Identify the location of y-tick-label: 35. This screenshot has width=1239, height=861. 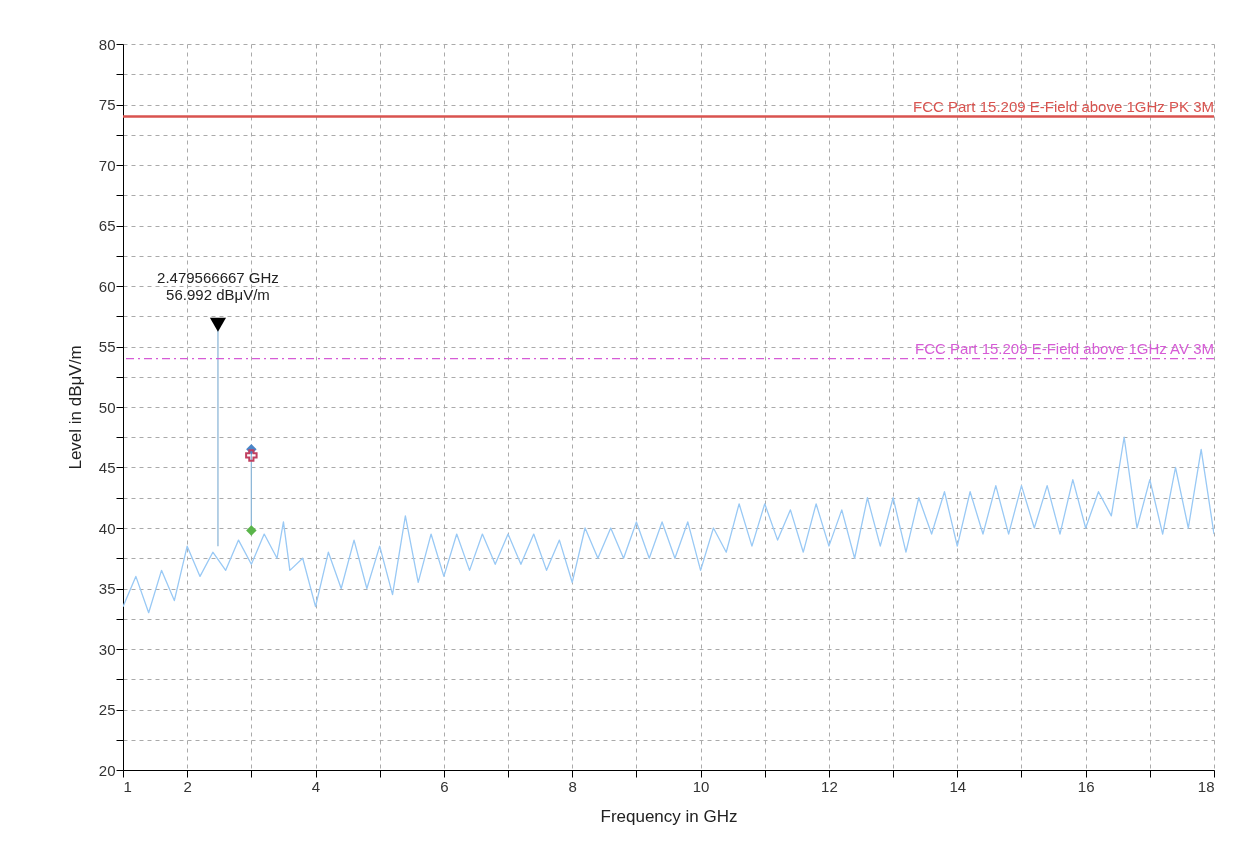
(107, 588).